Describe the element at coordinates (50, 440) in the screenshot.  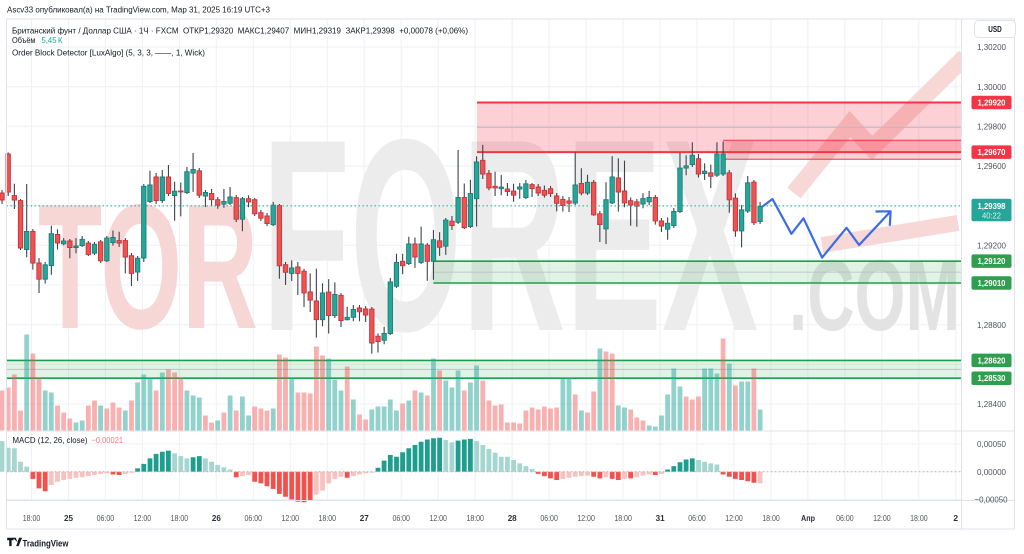
I see `svg-text: MACD (12, 26, close)` at that location.